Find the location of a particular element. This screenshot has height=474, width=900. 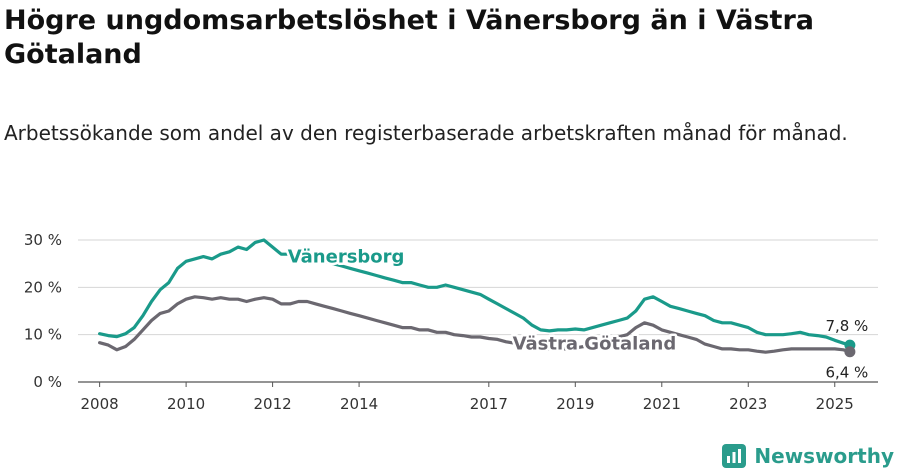

y-tick-label: 0 % is located at coordinates (47, 382).